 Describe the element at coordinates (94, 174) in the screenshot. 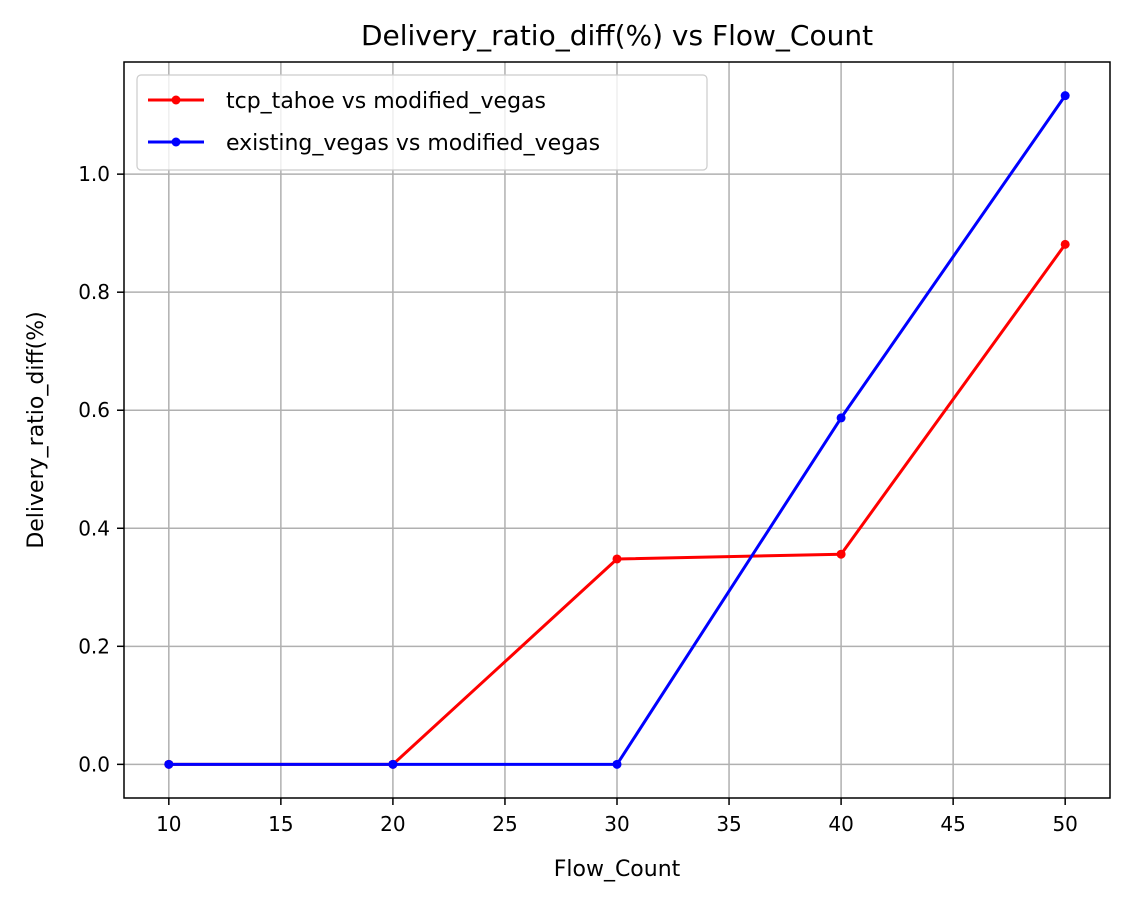

I see `y-tick-label: 1.0` at that location.